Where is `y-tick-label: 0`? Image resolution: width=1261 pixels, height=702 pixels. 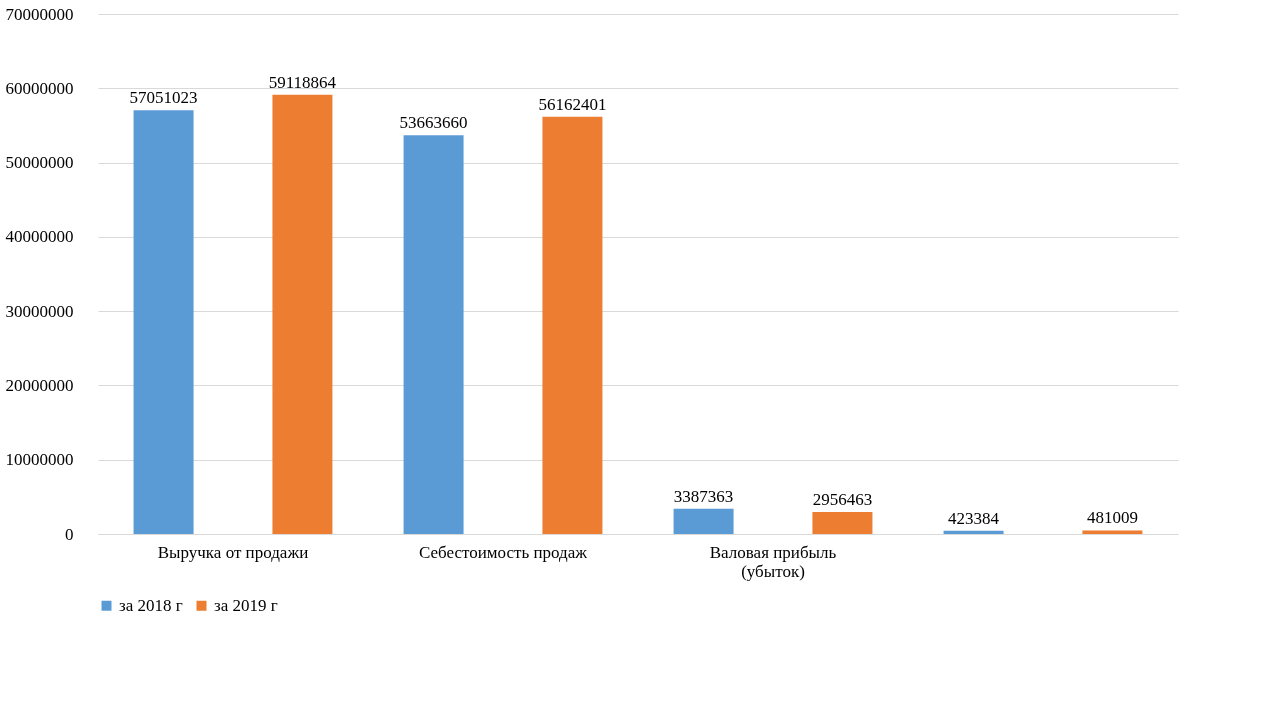 y-tick-label: 0 is located at coordinates (69, 534).